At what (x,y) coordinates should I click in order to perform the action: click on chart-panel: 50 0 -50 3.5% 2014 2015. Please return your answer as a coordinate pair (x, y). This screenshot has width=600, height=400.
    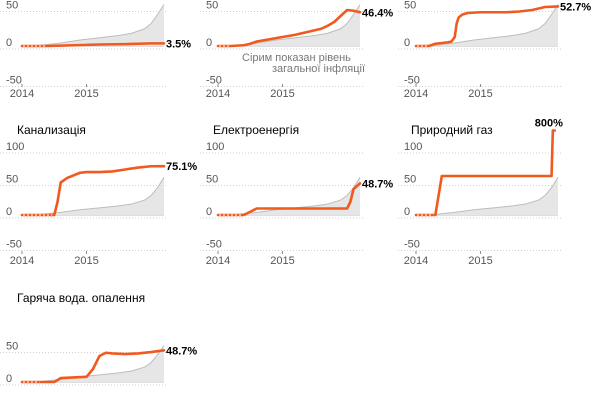
    Looking at the image, I should click on (95, 50).